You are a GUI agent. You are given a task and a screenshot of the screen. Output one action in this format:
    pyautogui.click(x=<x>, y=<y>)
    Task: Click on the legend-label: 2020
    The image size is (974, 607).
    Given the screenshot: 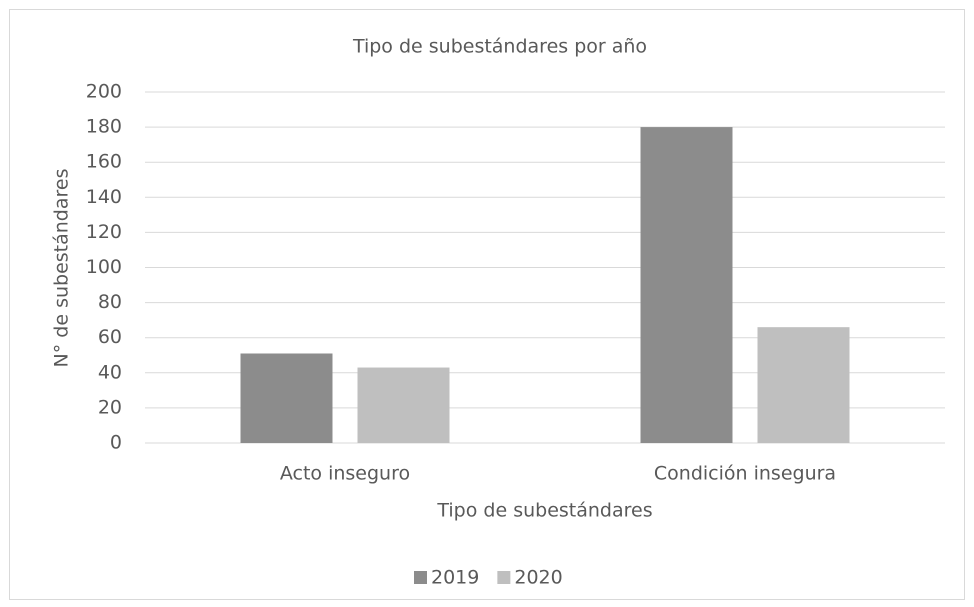 What is the action you would take?
    pyautogui.click(x=538, y=578)
    